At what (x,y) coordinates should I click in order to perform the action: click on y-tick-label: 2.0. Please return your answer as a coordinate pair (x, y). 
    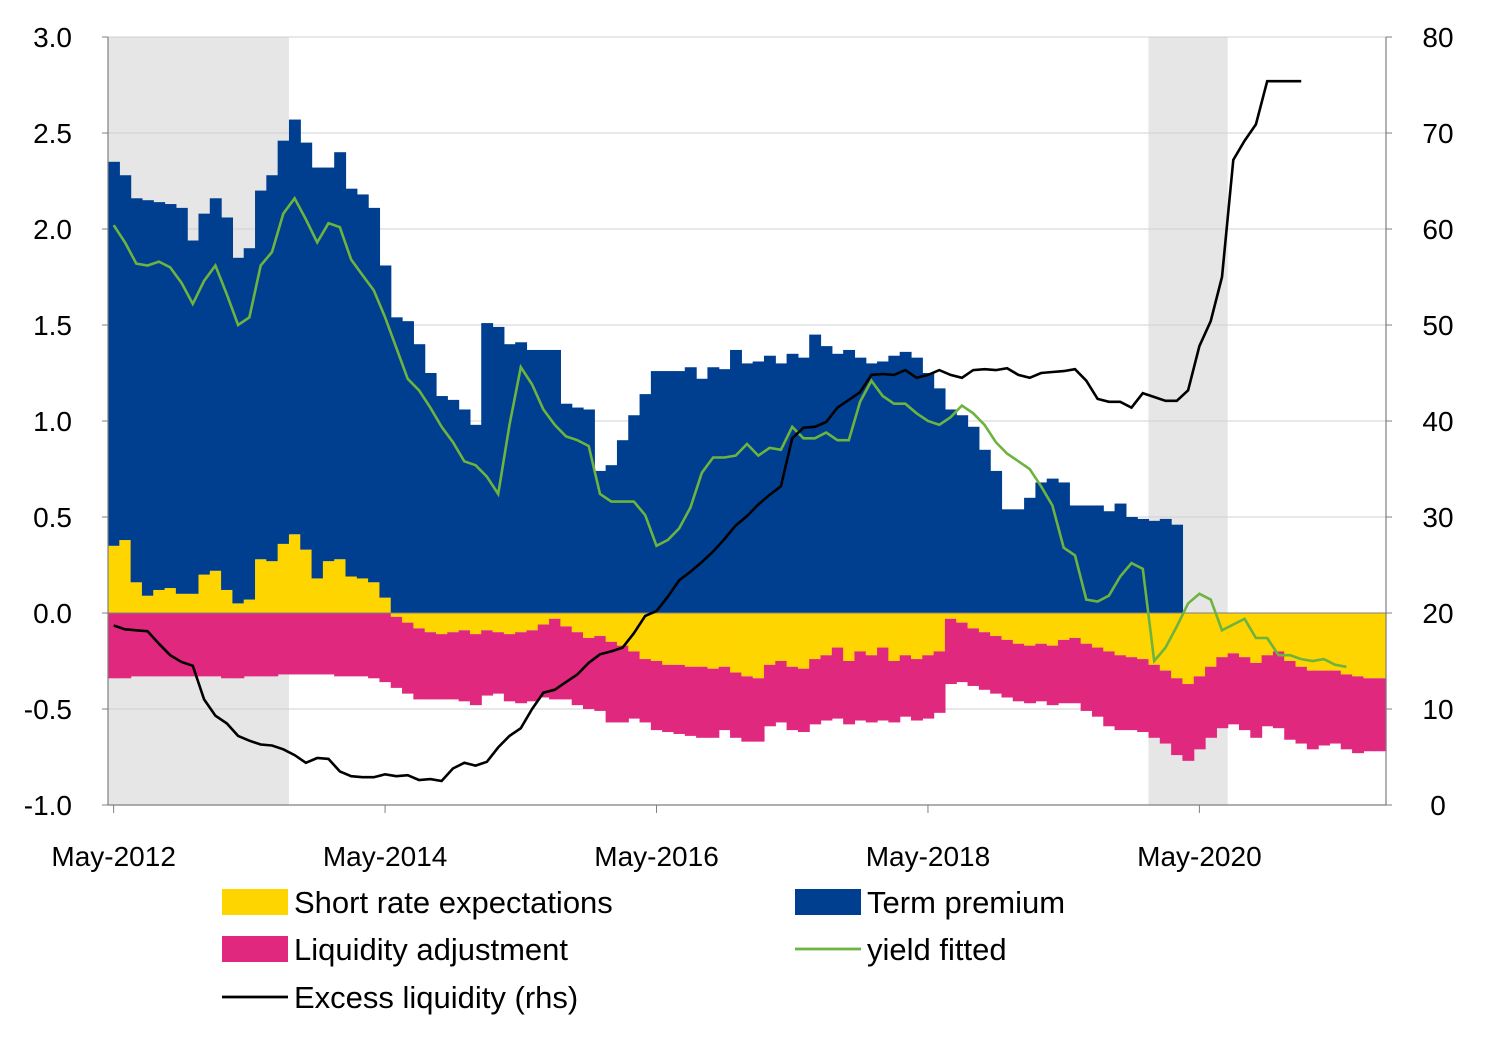
    Looking at the image, I should click on (52, 229).